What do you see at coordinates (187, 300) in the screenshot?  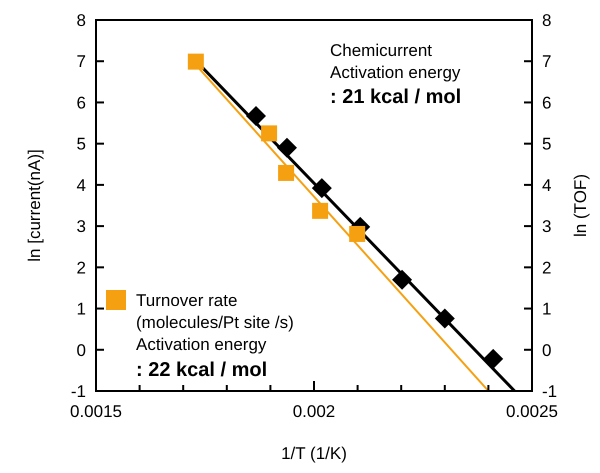 I see `legend-label: Turnover rate` at bounding box center [187, 300].